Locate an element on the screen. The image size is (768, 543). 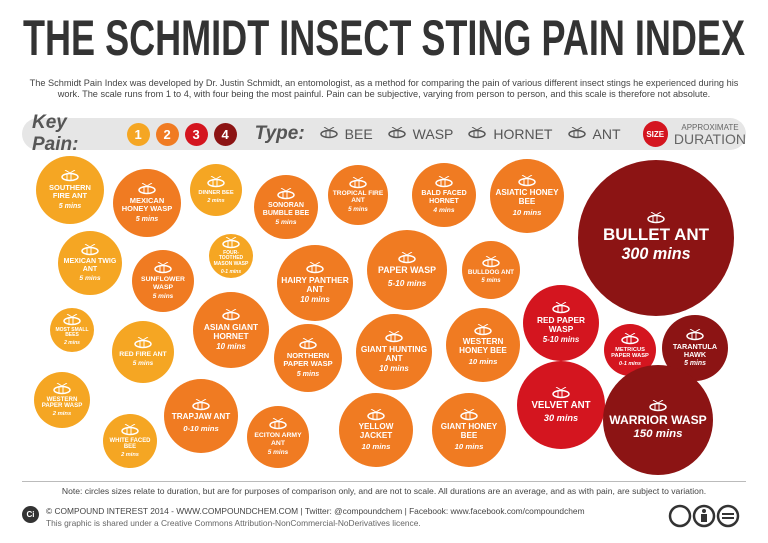
separator is located at coordinates (384, 481).